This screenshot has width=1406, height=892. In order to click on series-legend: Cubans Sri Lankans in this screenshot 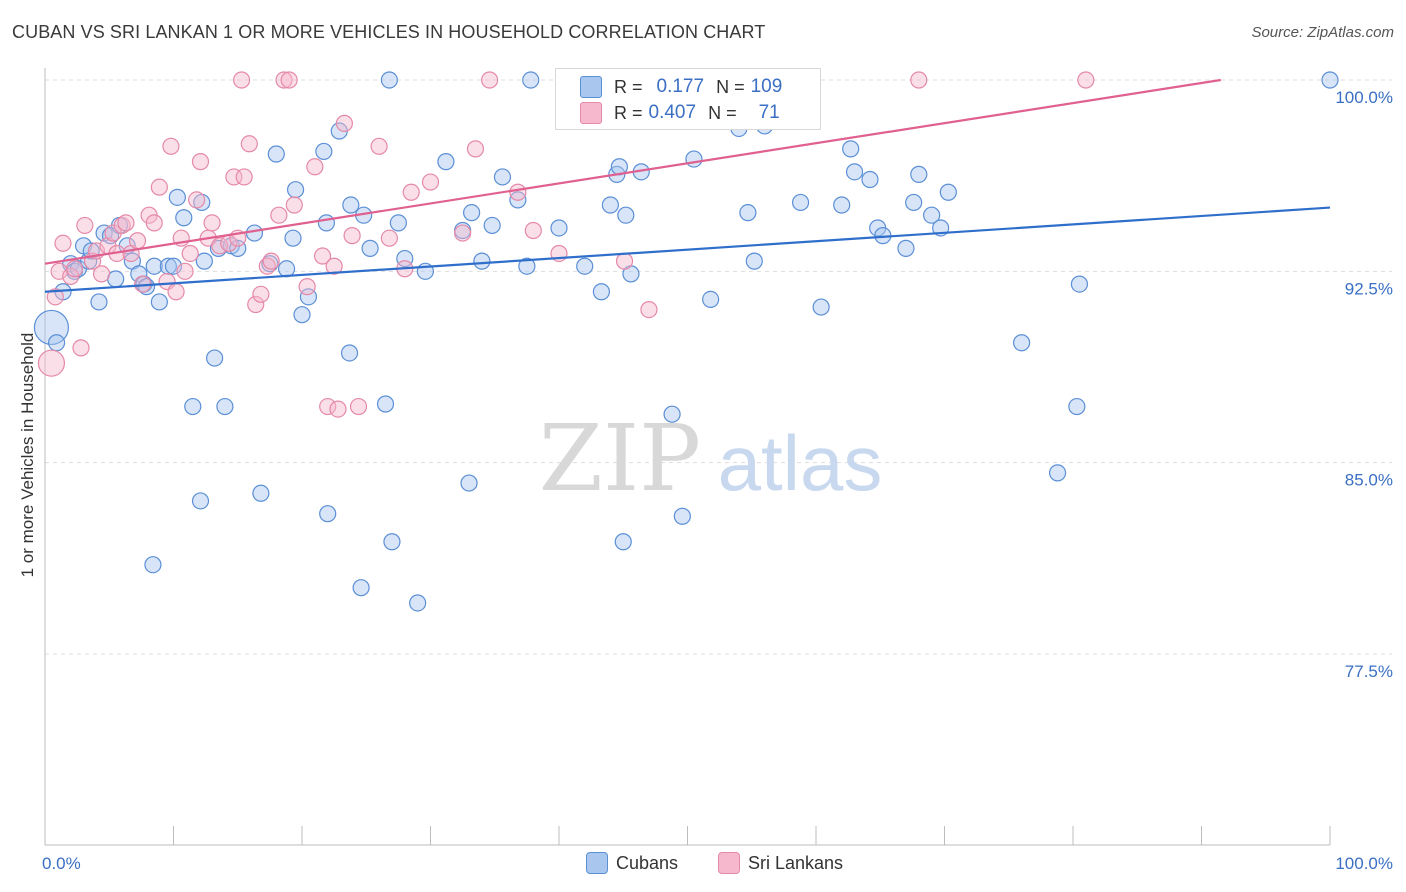, I will do `click(703, 865)`.